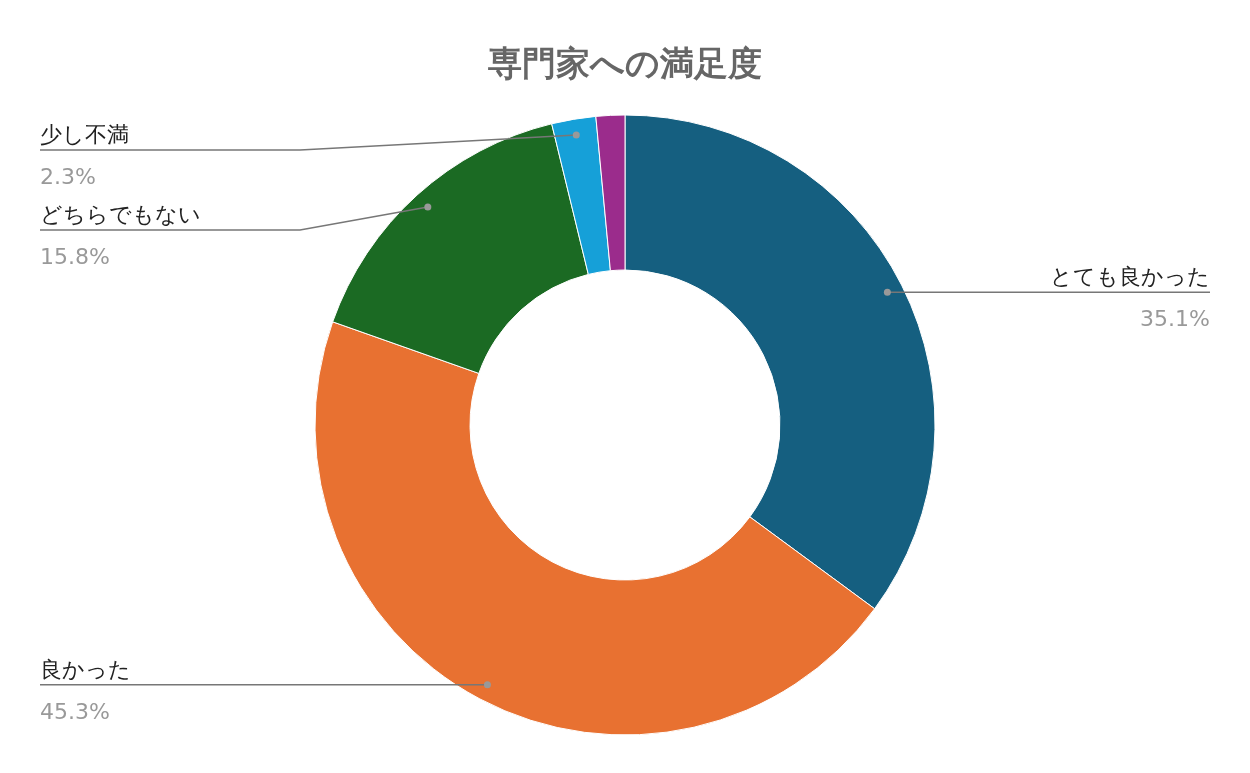 This screenshot has width=1250, height=773. What do you see at coordinates (1175, 319) in the screenshot?
I see `data-label: 35.1%` at bounding box center [1175, 319].